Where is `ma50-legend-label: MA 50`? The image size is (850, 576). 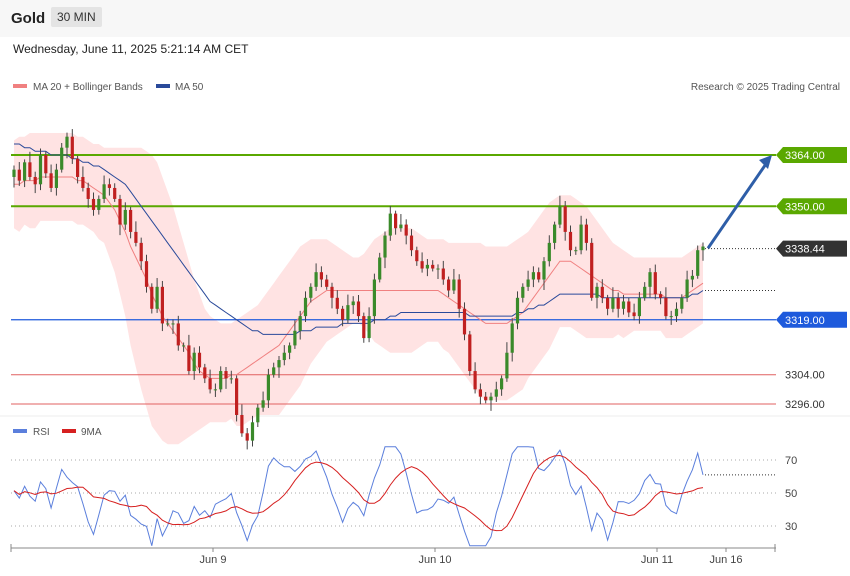 ma50-legend-label: MA 50 is located at coordinates (189, 87).